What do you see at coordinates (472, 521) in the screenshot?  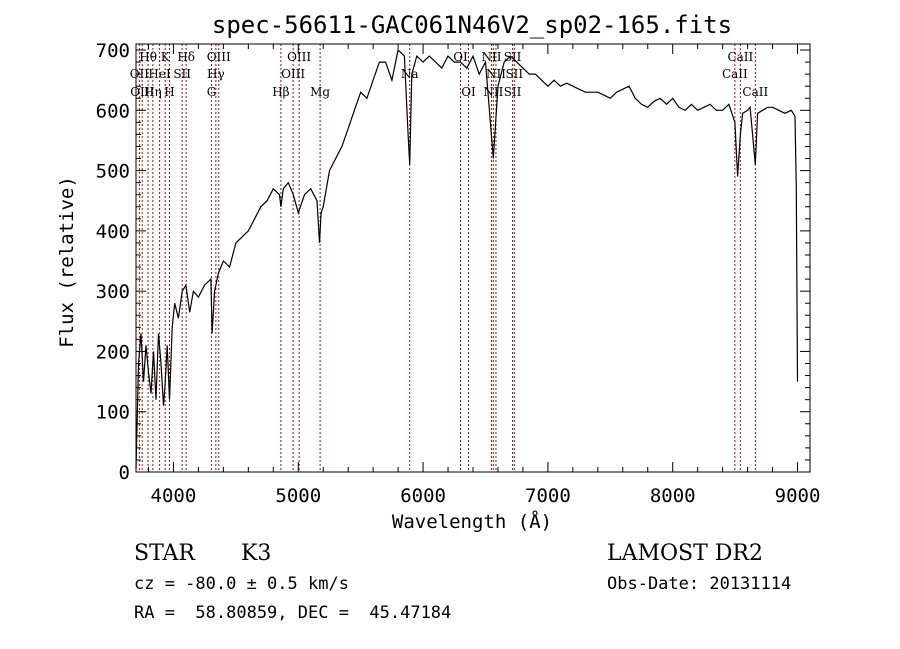 I see `x-axis-title: Wavelength (Å)` at bounding box center [472, 521].